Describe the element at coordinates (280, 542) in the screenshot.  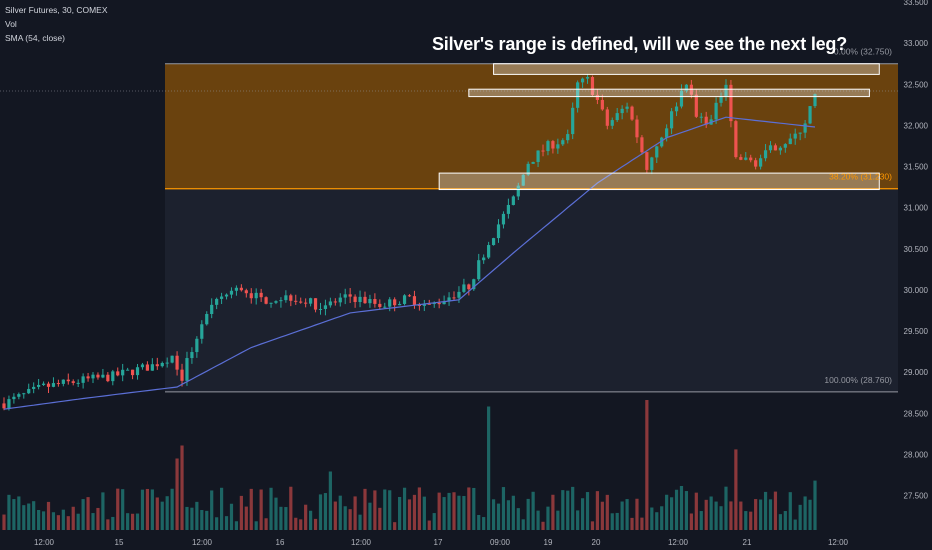
I see `time-tick-label: 16` at that location.